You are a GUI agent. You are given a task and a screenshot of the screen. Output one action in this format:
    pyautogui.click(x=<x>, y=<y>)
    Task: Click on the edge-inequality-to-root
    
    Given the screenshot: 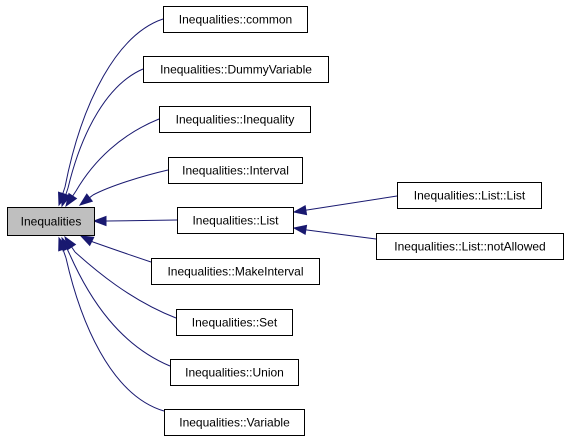 What is the action you would take?
    pyautogui.click(x=112, y=163)
    